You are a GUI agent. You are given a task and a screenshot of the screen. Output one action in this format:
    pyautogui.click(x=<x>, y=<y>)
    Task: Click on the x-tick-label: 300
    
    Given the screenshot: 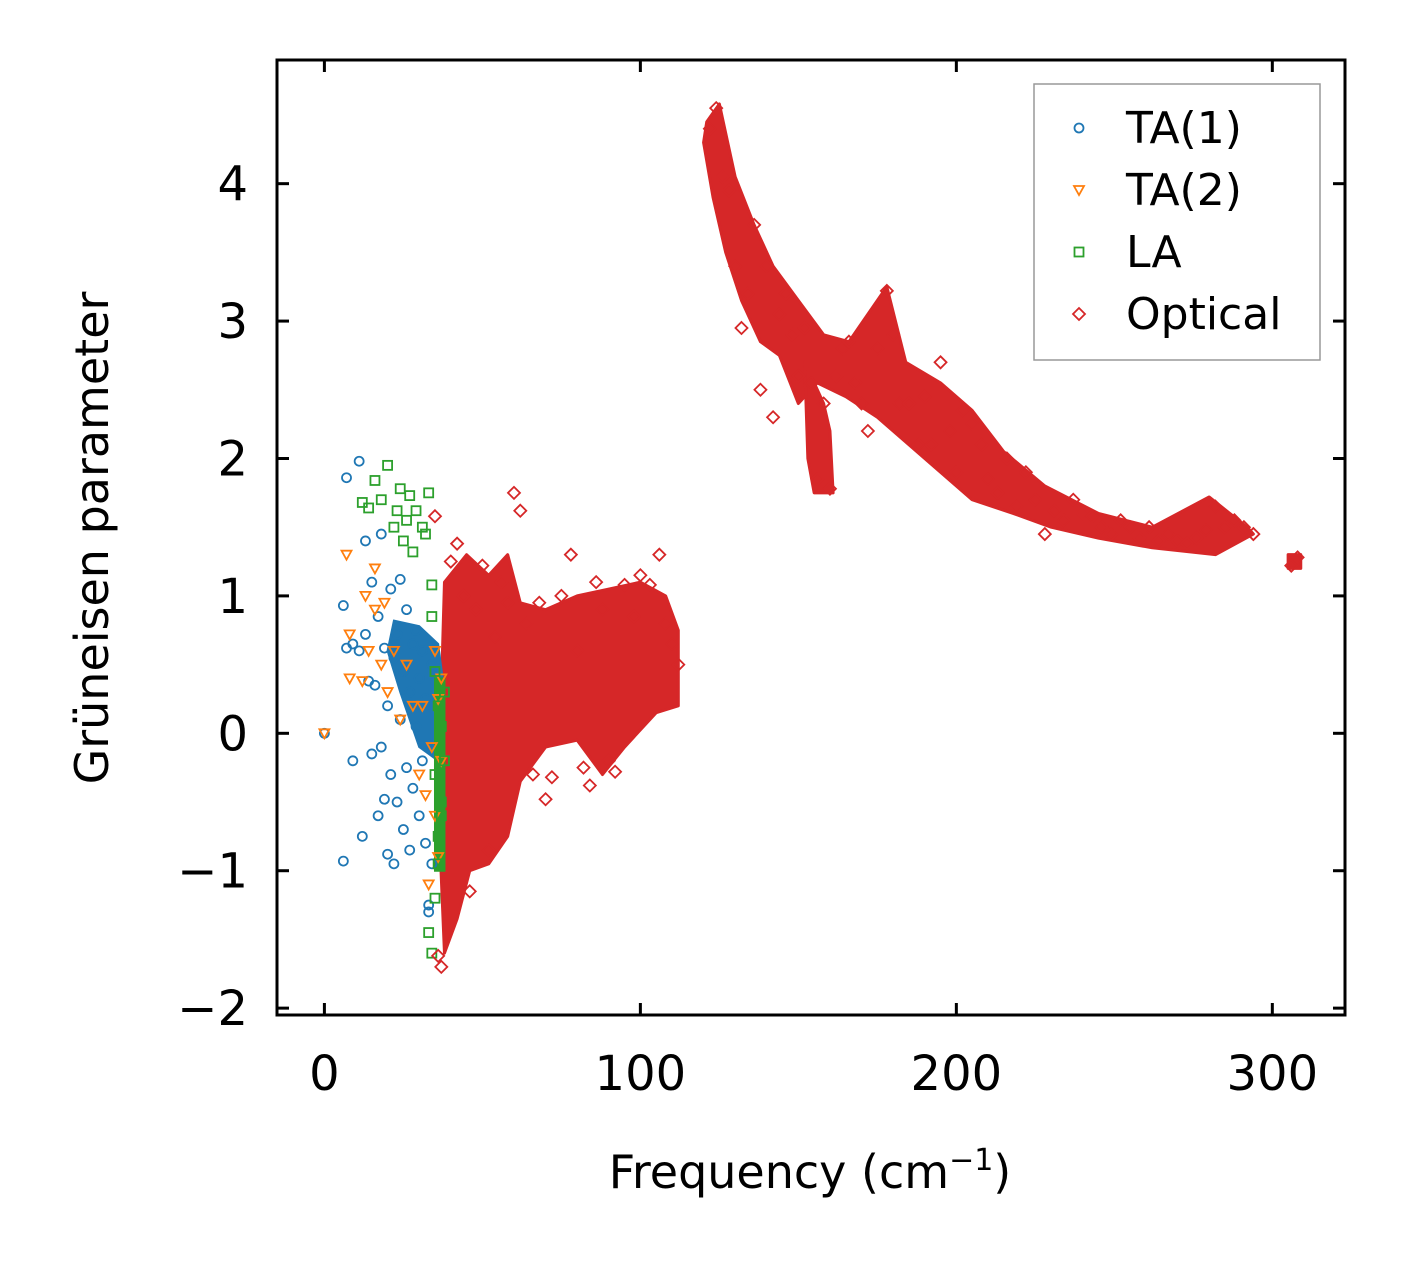 What is the action you would take?
    pyautogui.click(x=1273, y=1074)
    